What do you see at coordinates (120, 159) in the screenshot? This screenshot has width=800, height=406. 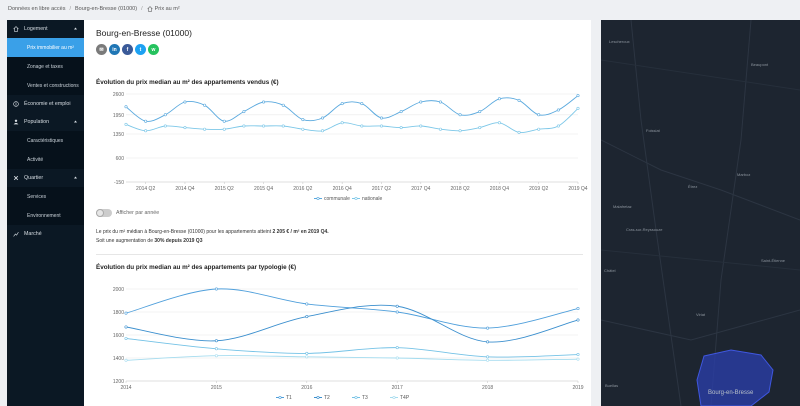 I see `y-tick-label: 600` at bounding box center [120, 159].